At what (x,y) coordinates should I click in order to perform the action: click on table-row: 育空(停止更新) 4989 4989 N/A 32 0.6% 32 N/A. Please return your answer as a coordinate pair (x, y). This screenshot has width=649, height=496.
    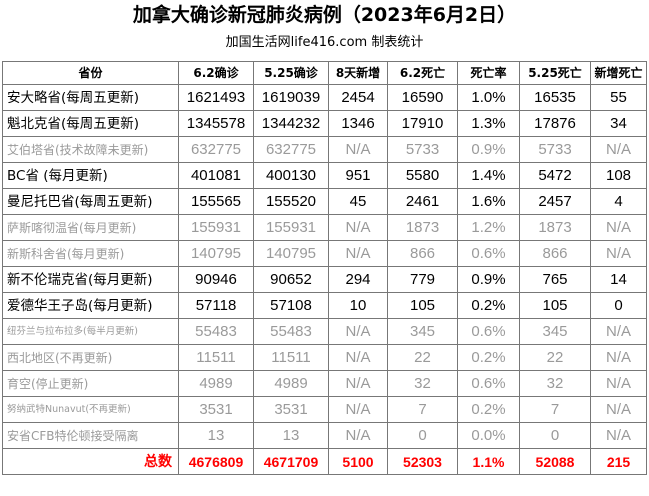
    Looking at the image, I should click on (324, 383).